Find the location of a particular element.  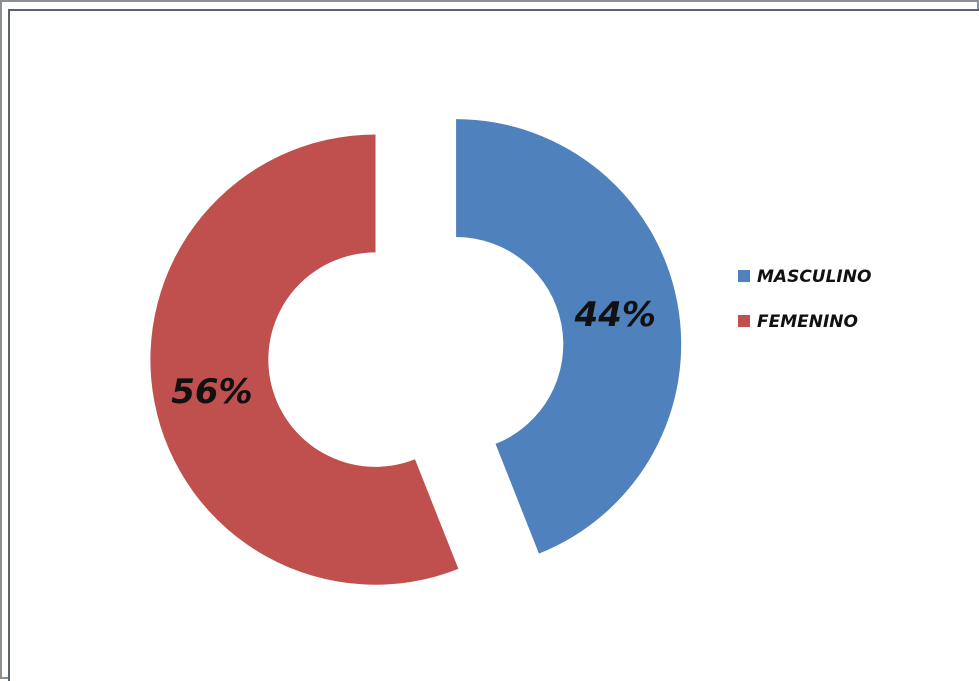

legend-label-masculino: MASCULINO is located at coordinates (814, 277).